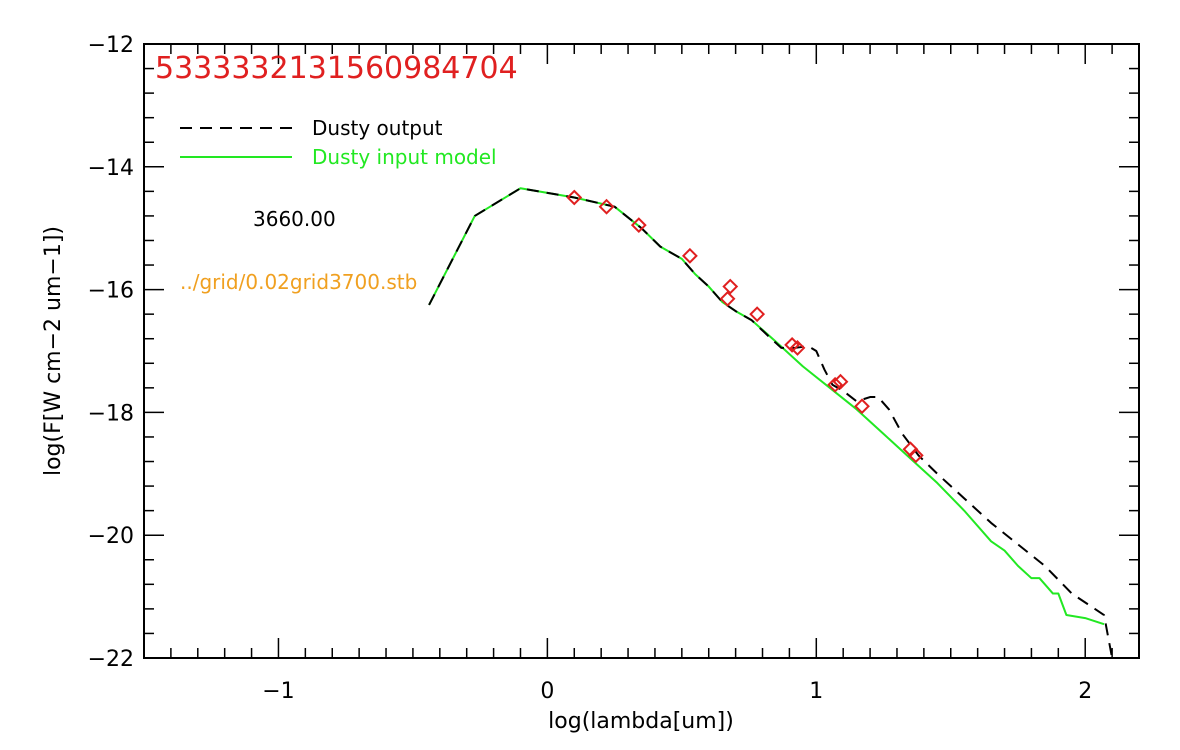 This screenshot has width=1180, height=750. Describe the element at coordinates (111, 291) in the screenshot. I see `y-tick-label: −16` at that location.